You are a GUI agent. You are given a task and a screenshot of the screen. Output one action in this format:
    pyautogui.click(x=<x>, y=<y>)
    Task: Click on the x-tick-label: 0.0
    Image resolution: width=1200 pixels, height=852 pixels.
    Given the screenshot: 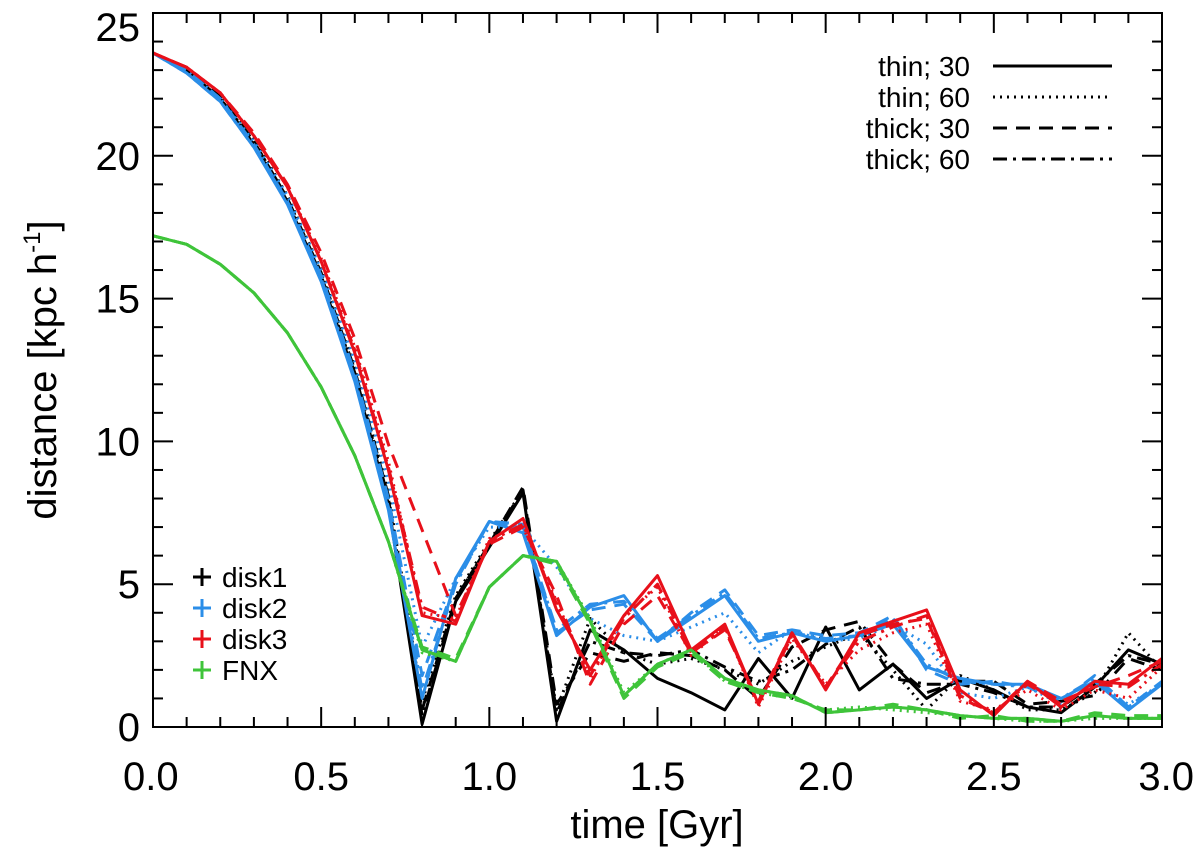 What is the action you would take?
    pyautogui.click(x=151, y=777)
    